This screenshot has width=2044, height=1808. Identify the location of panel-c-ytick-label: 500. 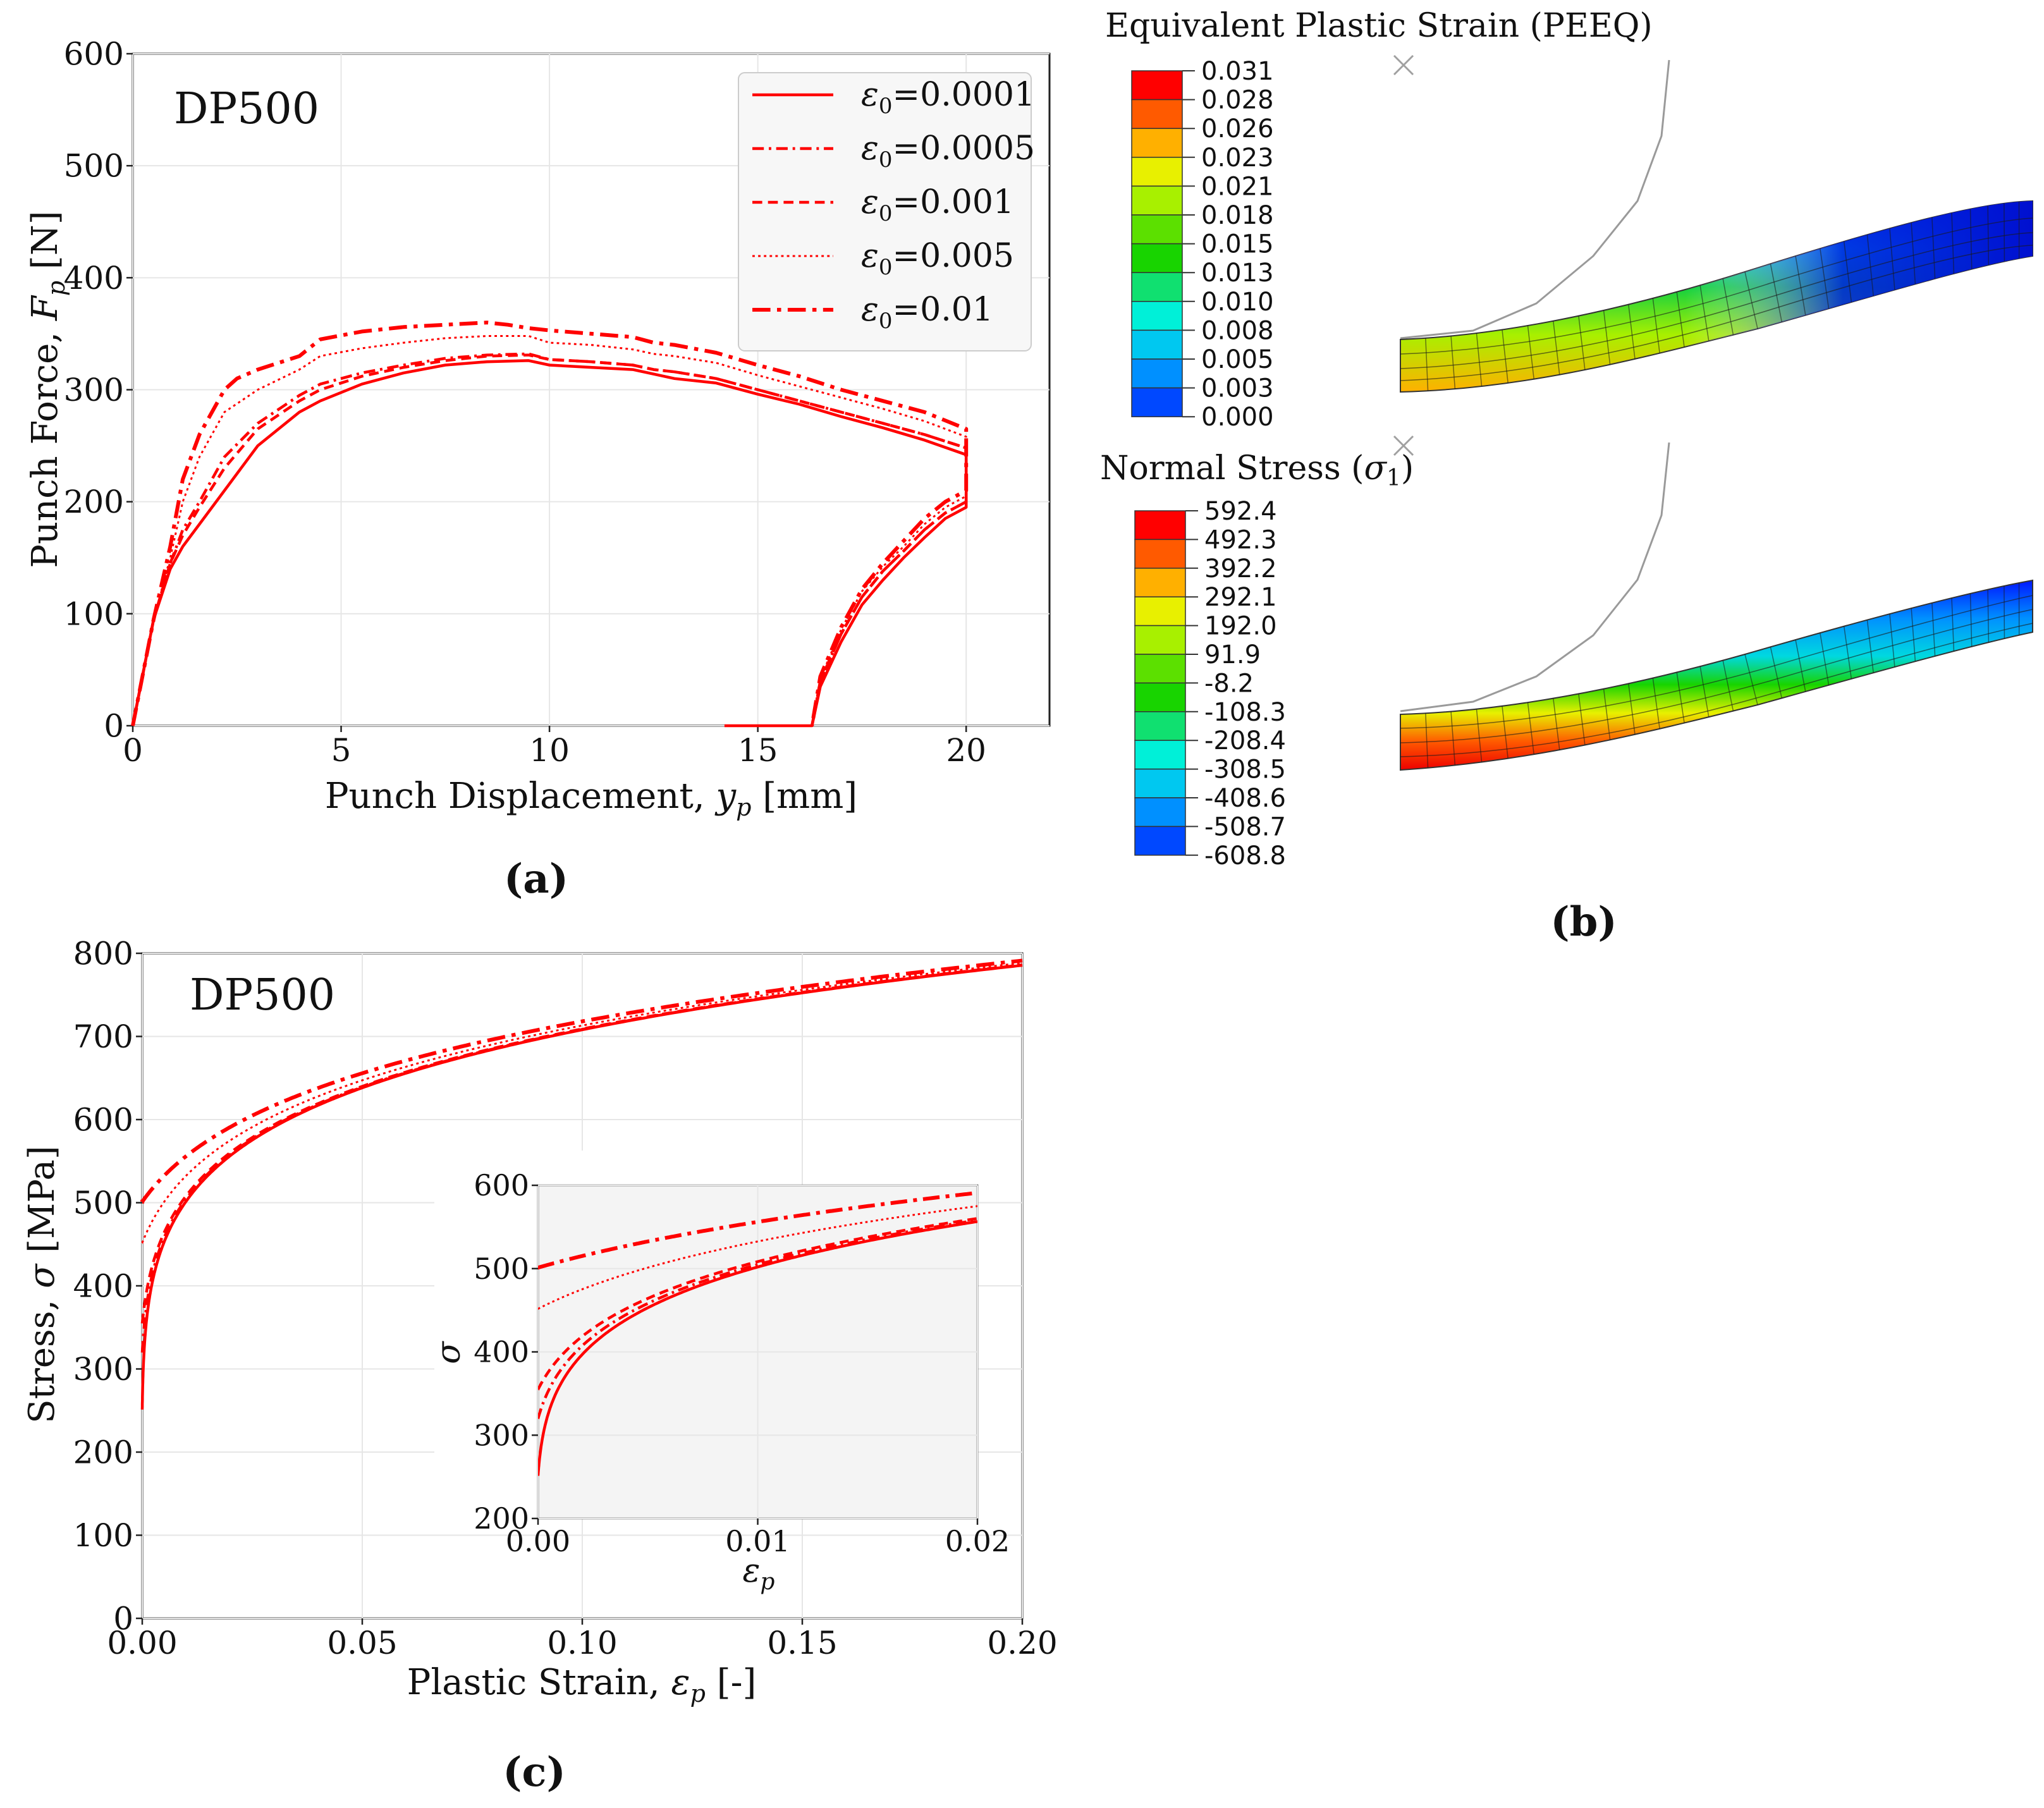
(103, 1203).